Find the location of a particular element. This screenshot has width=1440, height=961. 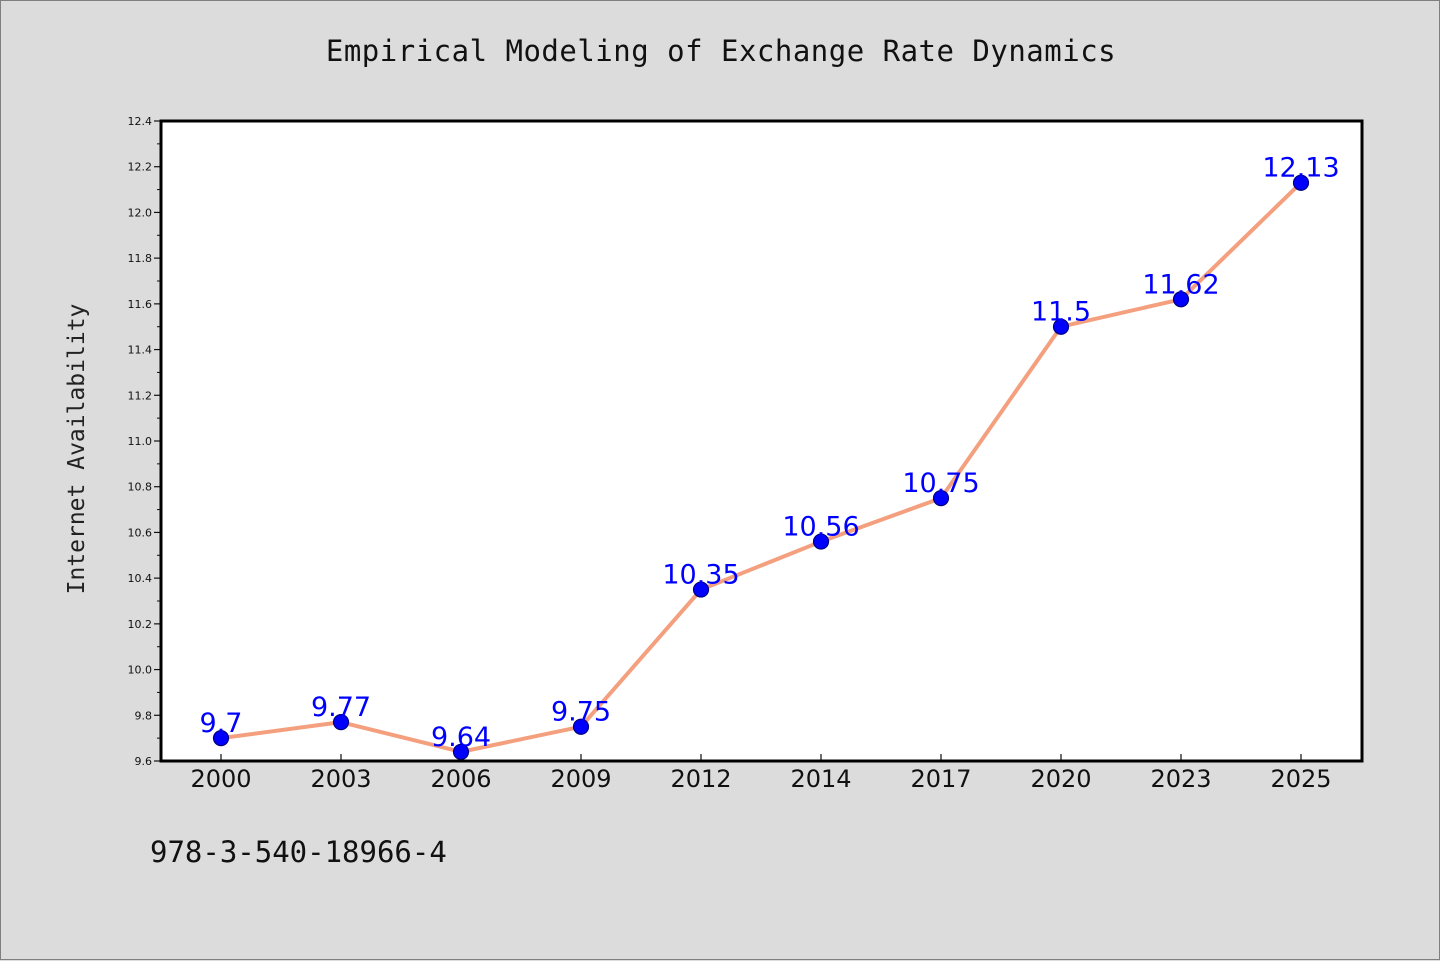

y-tick-label: 9.8 is located at coordinates (144, 715).